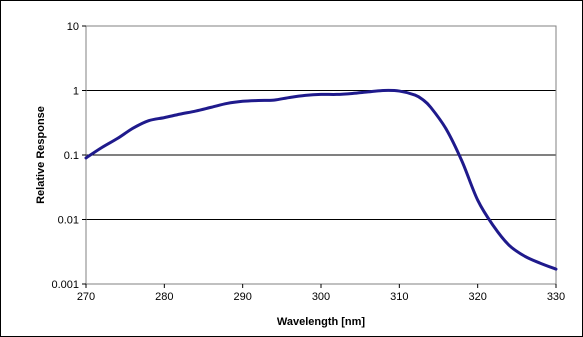 Image resolution: width=583 pixels, height=337 pixels. Describe the element at coordinates (71, 156) in the screenshot. I see `y-tick-label: 0.1` at that location.